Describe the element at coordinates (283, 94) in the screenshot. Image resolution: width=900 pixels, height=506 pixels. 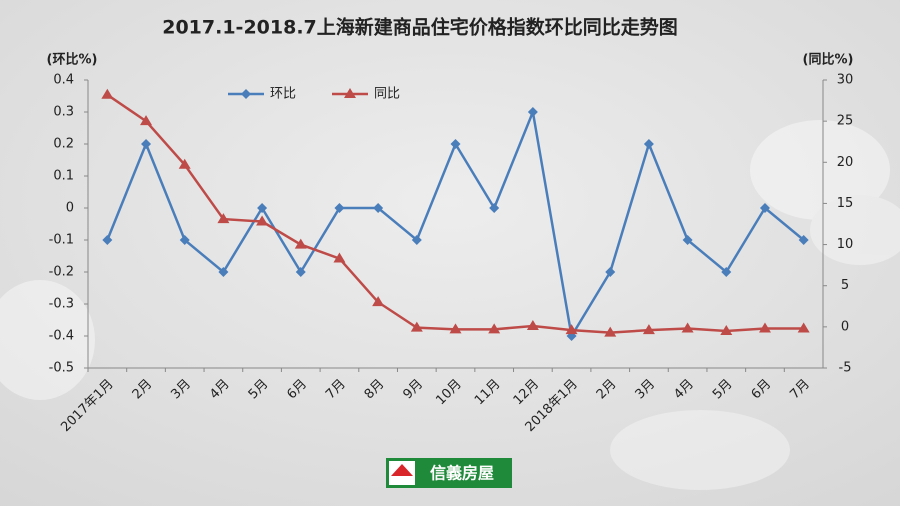
I see `legend-label: 环比` at that location.